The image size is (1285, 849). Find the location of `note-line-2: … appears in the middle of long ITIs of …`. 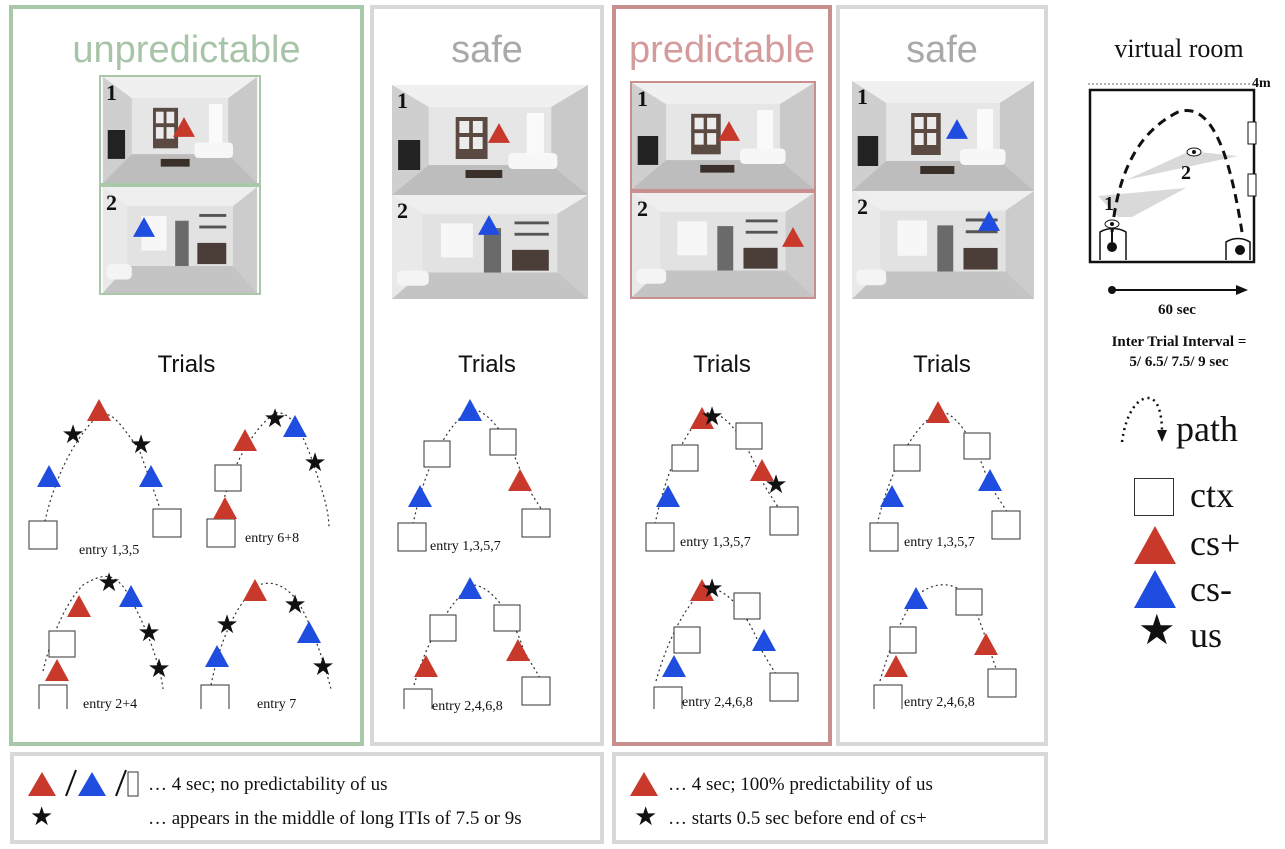

note-line-2: … appears in the middle of long ITIs of … is located at coordinates (335, 818).